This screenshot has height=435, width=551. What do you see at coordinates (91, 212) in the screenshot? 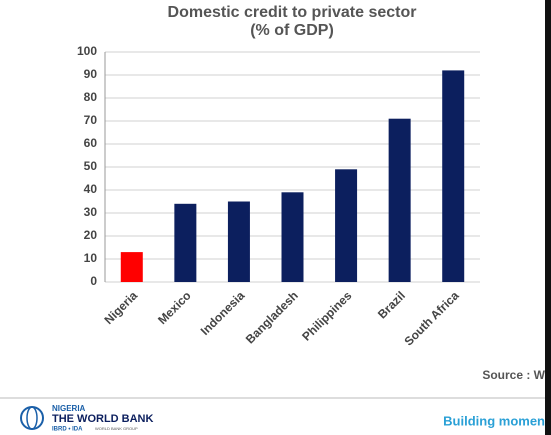
I see `y-tick-label: 30` at bounding box center [91, 212].